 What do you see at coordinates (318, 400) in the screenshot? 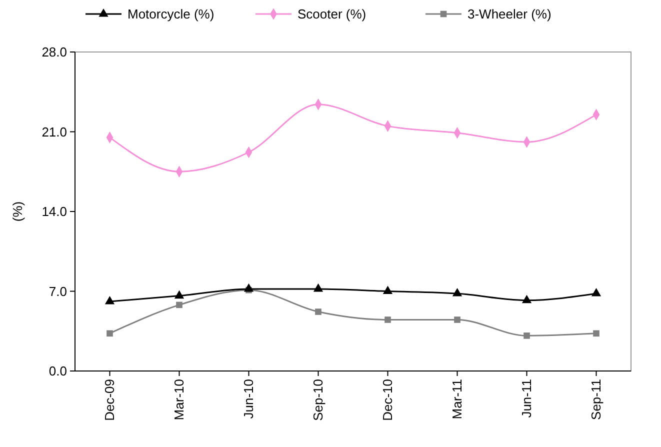
I see `x-tick-label: Sep-10` at bounding box center [318, 400].